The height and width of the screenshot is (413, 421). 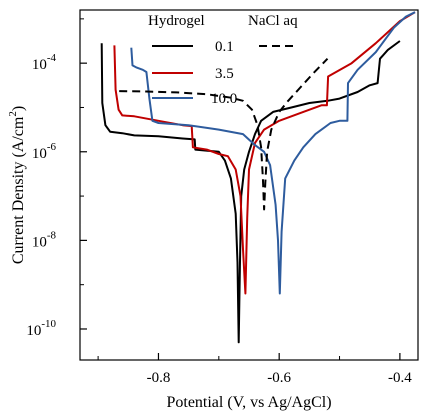 What do you see at coordinates (224, 47) in the screenshot?
I see `legend-entry-0.1: 0.1` at bounding box center [224, 47].